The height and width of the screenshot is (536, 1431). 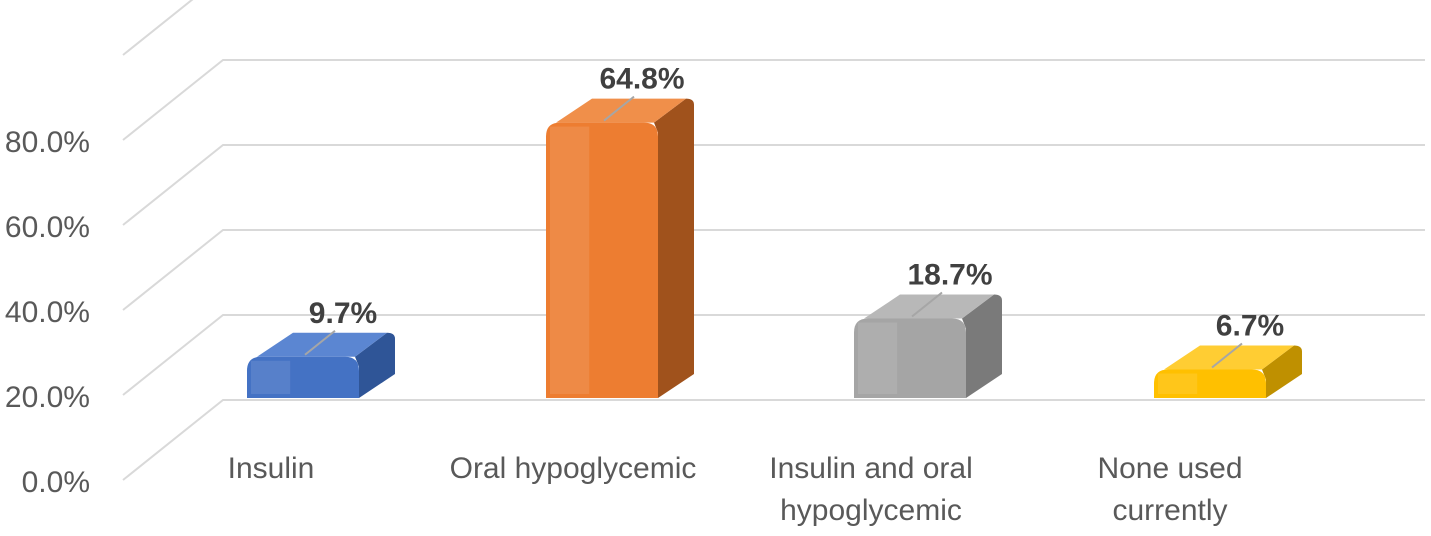 What do you see at coordinates (47, 227) in the screenshot?
I see `y-tick-label: 60.0%` at bounding box center [47, 227].